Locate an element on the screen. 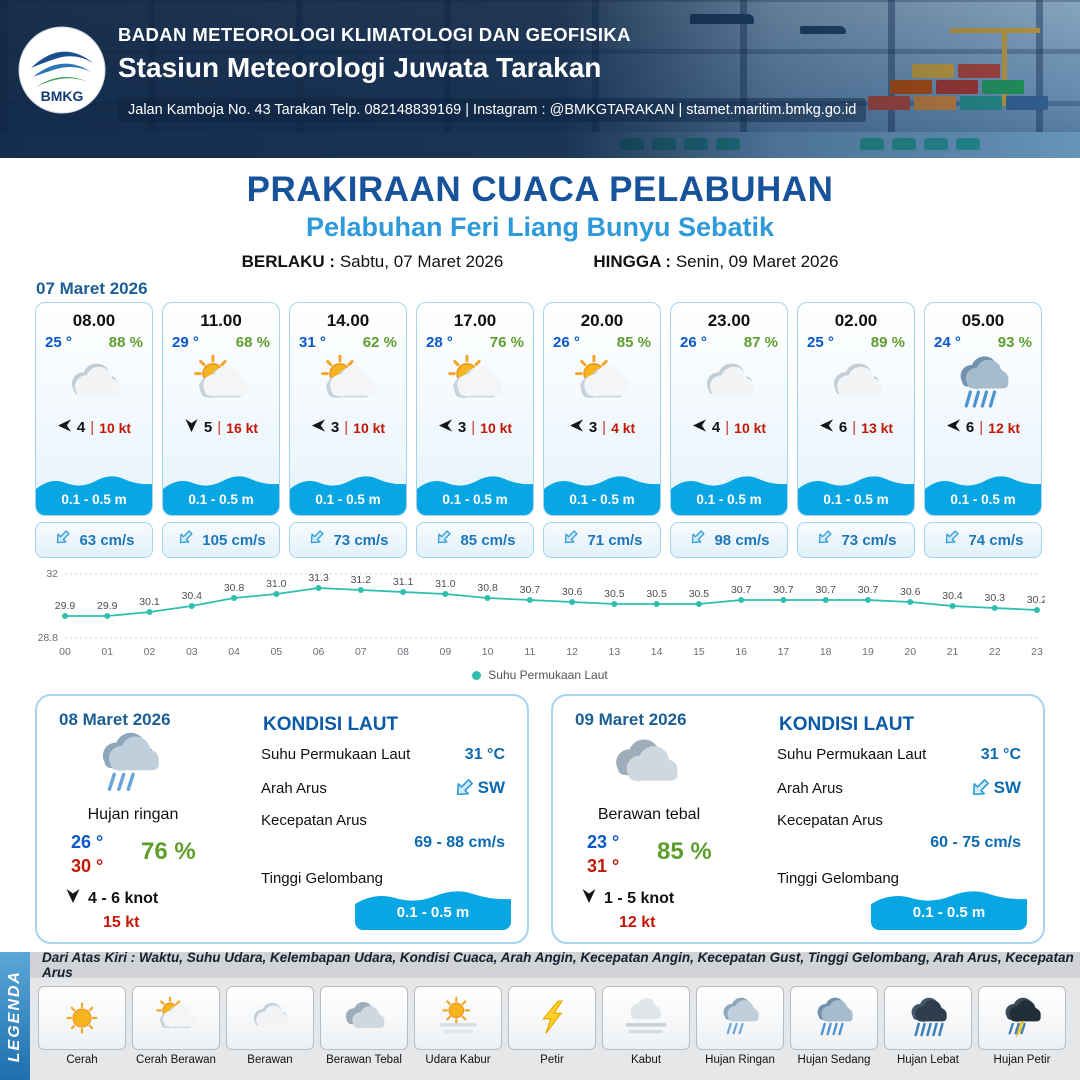  humidity: 85 % is located at coordinates (633, 342).